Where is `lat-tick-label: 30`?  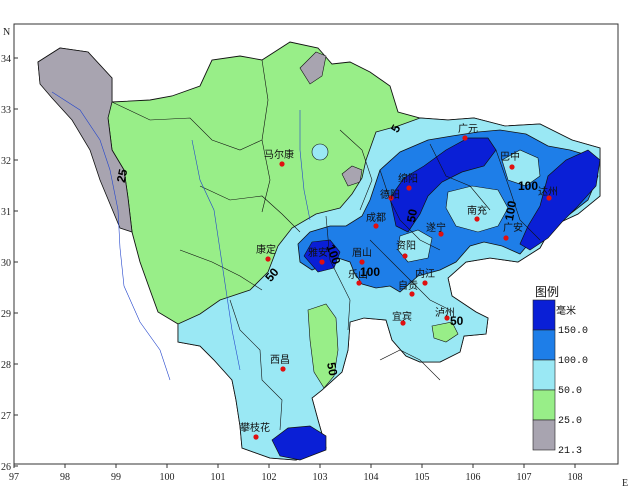 lat-tick-label: 30 is located at coordinates (6, 263).